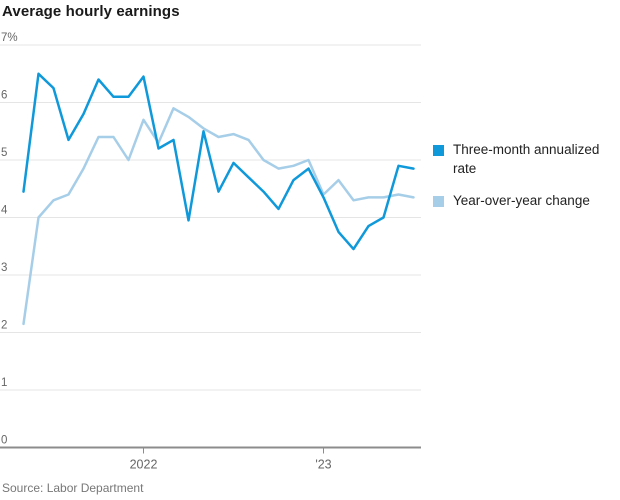 The height and width of the screenshot is (500, 620). Describe the element at coordinates (4, 211) in the screenshot. I see `y-axis-tick-label: 4` at that location.